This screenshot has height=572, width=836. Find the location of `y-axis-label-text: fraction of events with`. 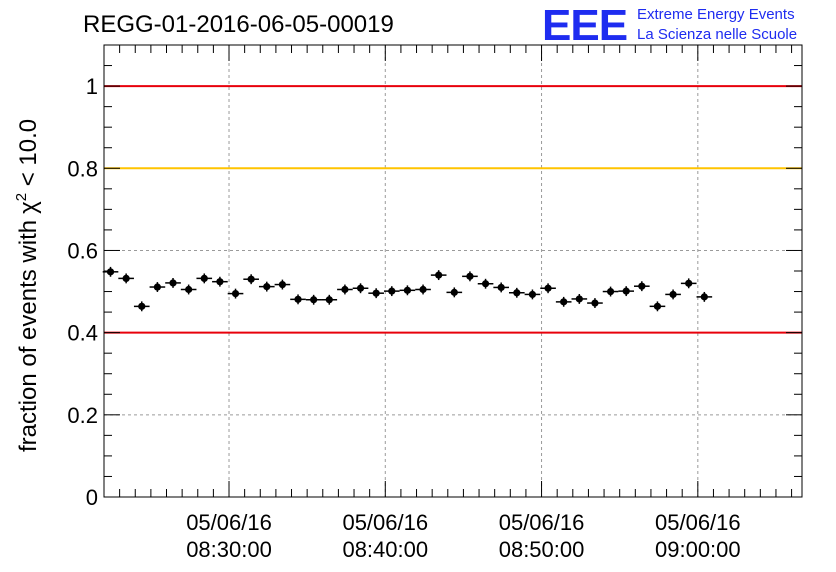

y-axis-label-text: fraction of events with is located at coordinates (28, 336).